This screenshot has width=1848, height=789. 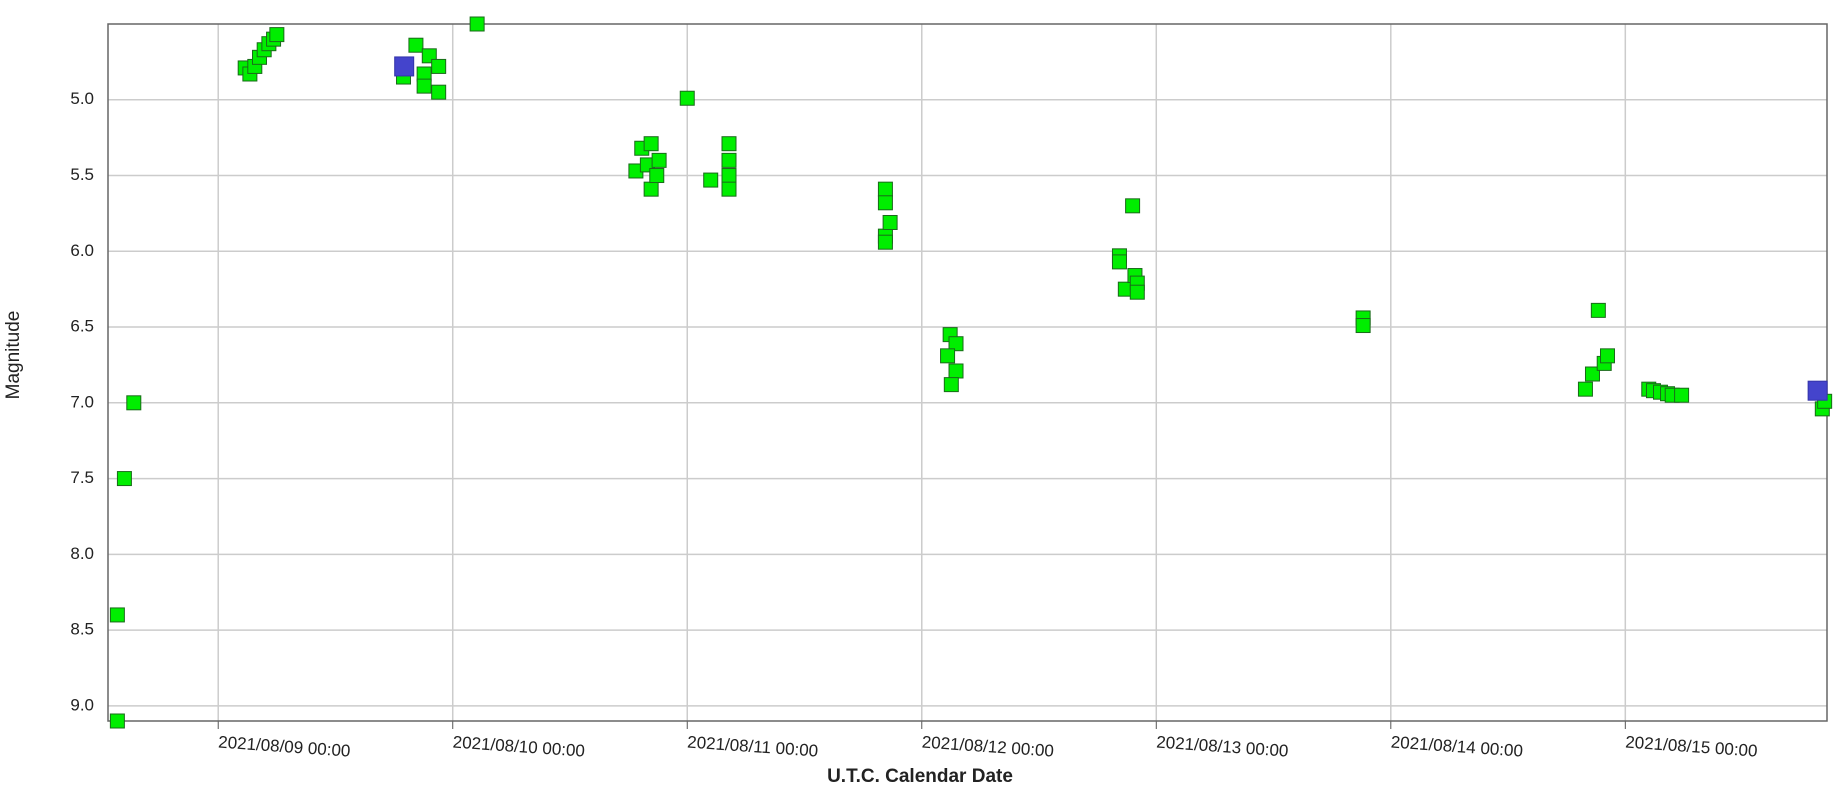 What do you see at coordinates (82, 174) in the screenshot?
I see `y-tick-label: 5.5` at bounding box center [82, 174].